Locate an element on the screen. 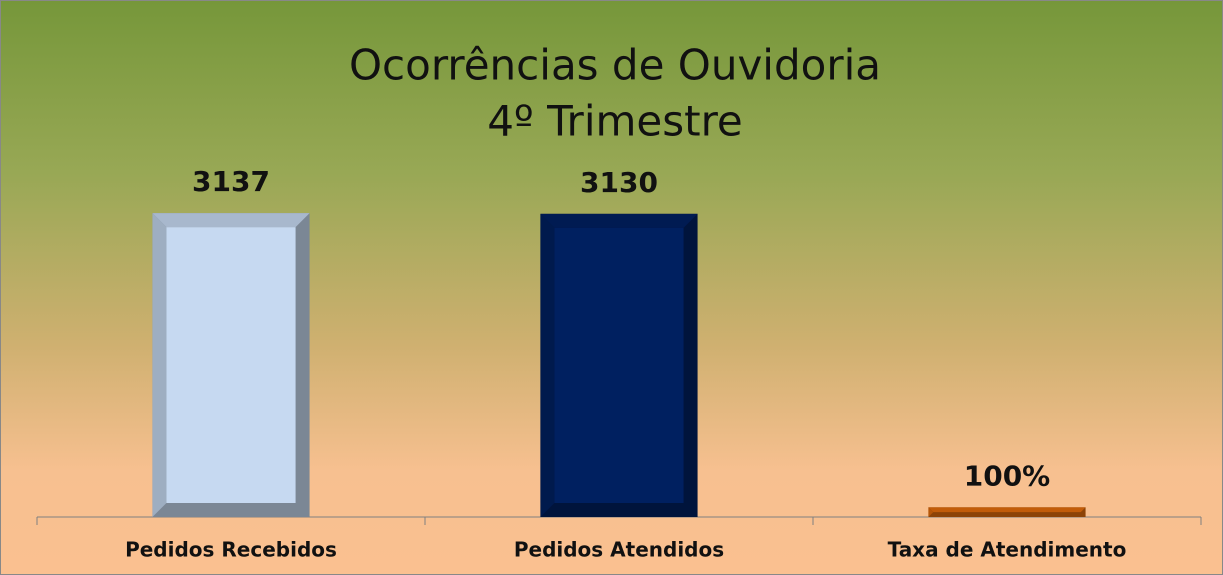 This screenshot has height=575, width=1223. data-label: 3137 is located at coordinates (231, 181).